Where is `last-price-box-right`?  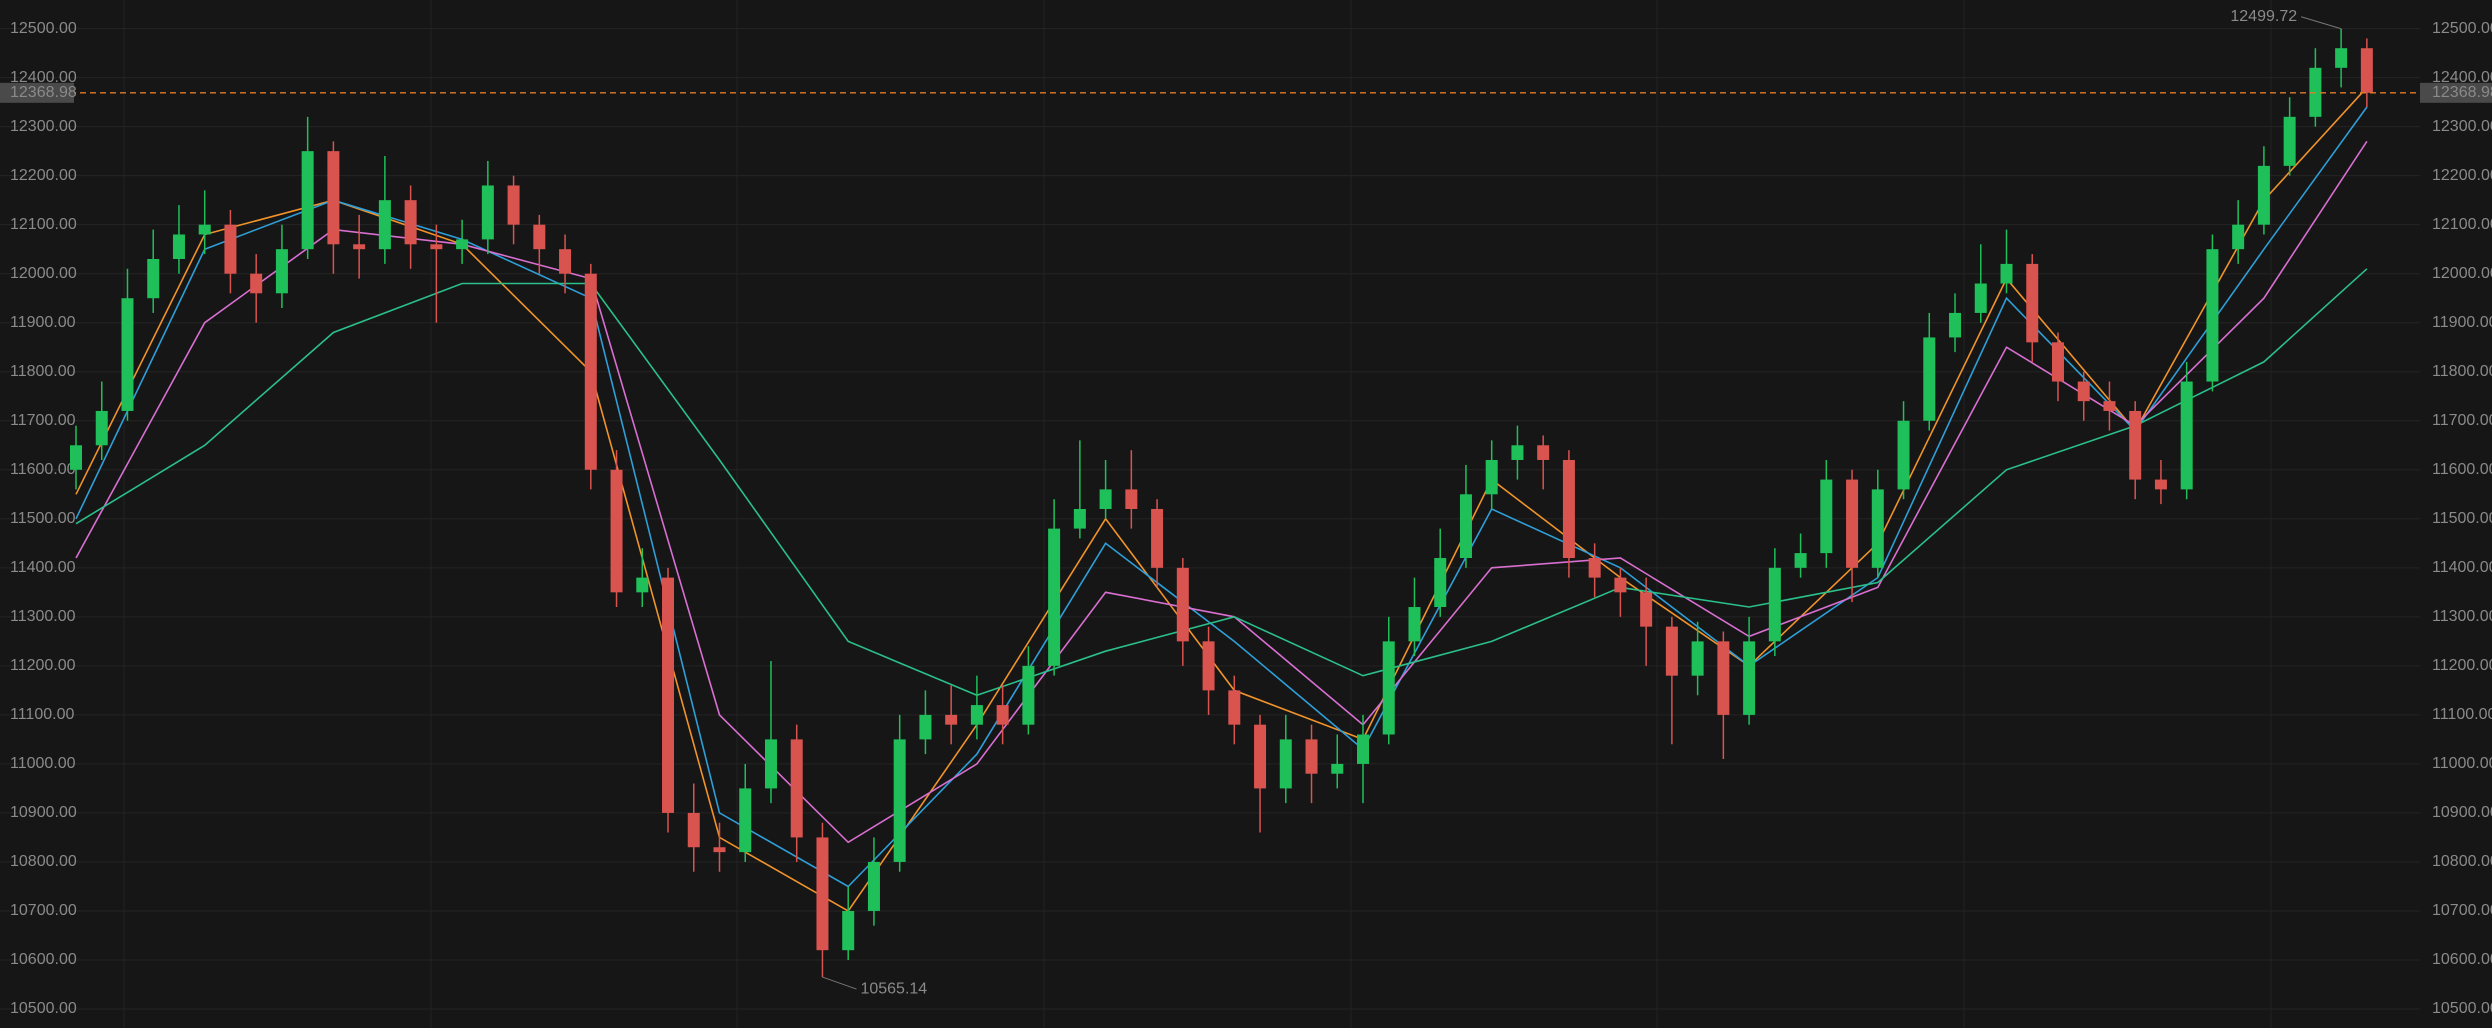
last-price-box-right is located at coordinates (2456, 92).